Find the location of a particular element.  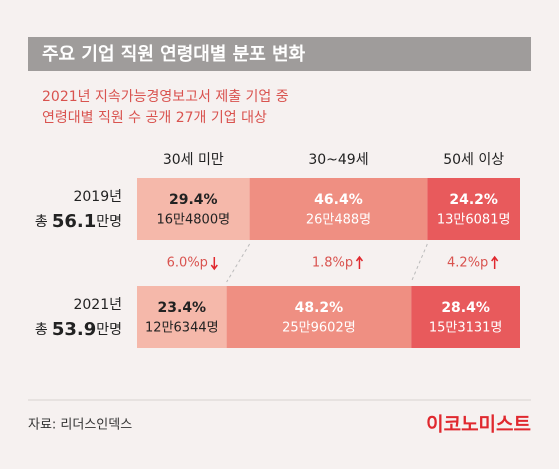

title-bar is located at coordinates (279, 54).